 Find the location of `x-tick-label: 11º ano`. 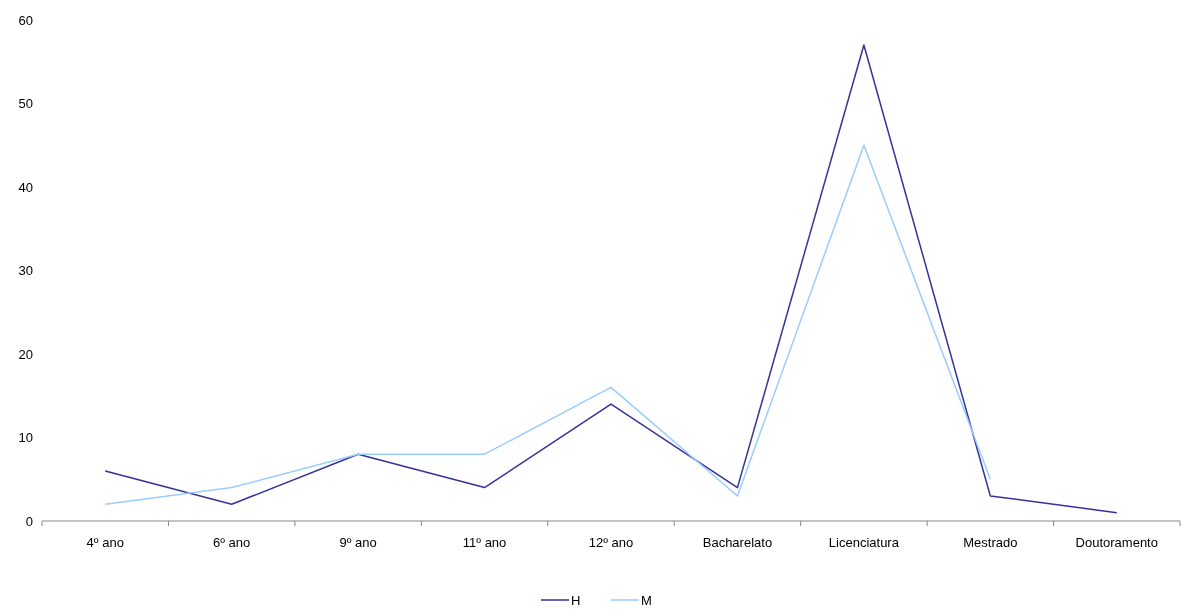

x-tick-label: 11º ano is located at coordinates (484, 542).